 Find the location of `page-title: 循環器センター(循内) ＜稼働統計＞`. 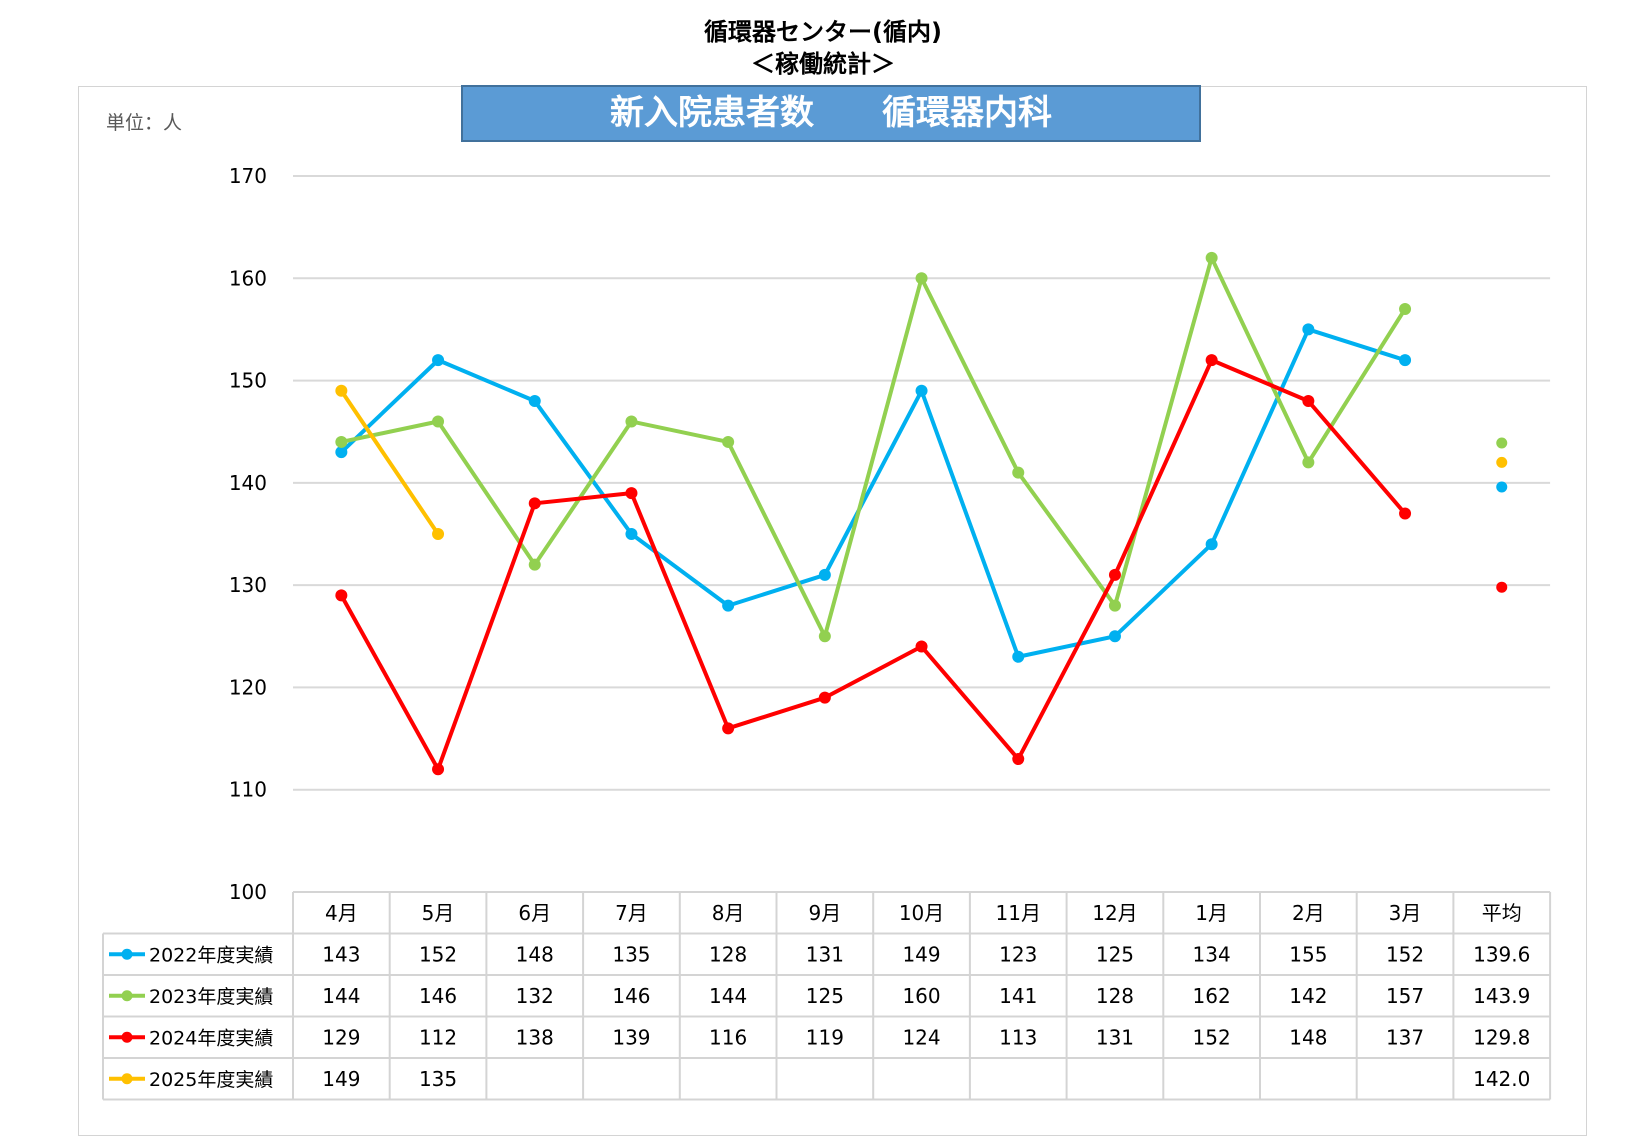

page-title: 循環器センター(循内) ＜稼働統計＞ is located at coordinates (823, 48).